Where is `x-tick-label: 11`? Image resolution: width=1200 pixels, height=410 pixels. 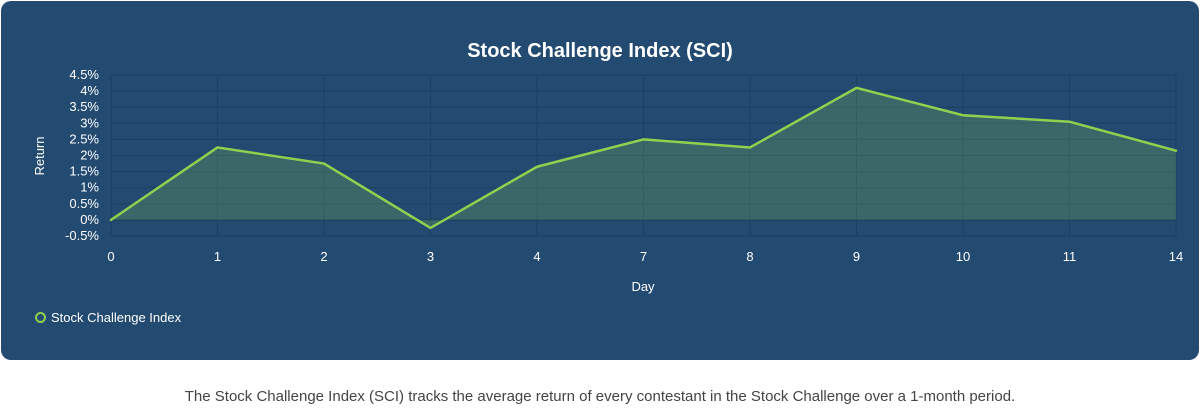 x-tick-label: 11 is located at coordinates (1070, 256).